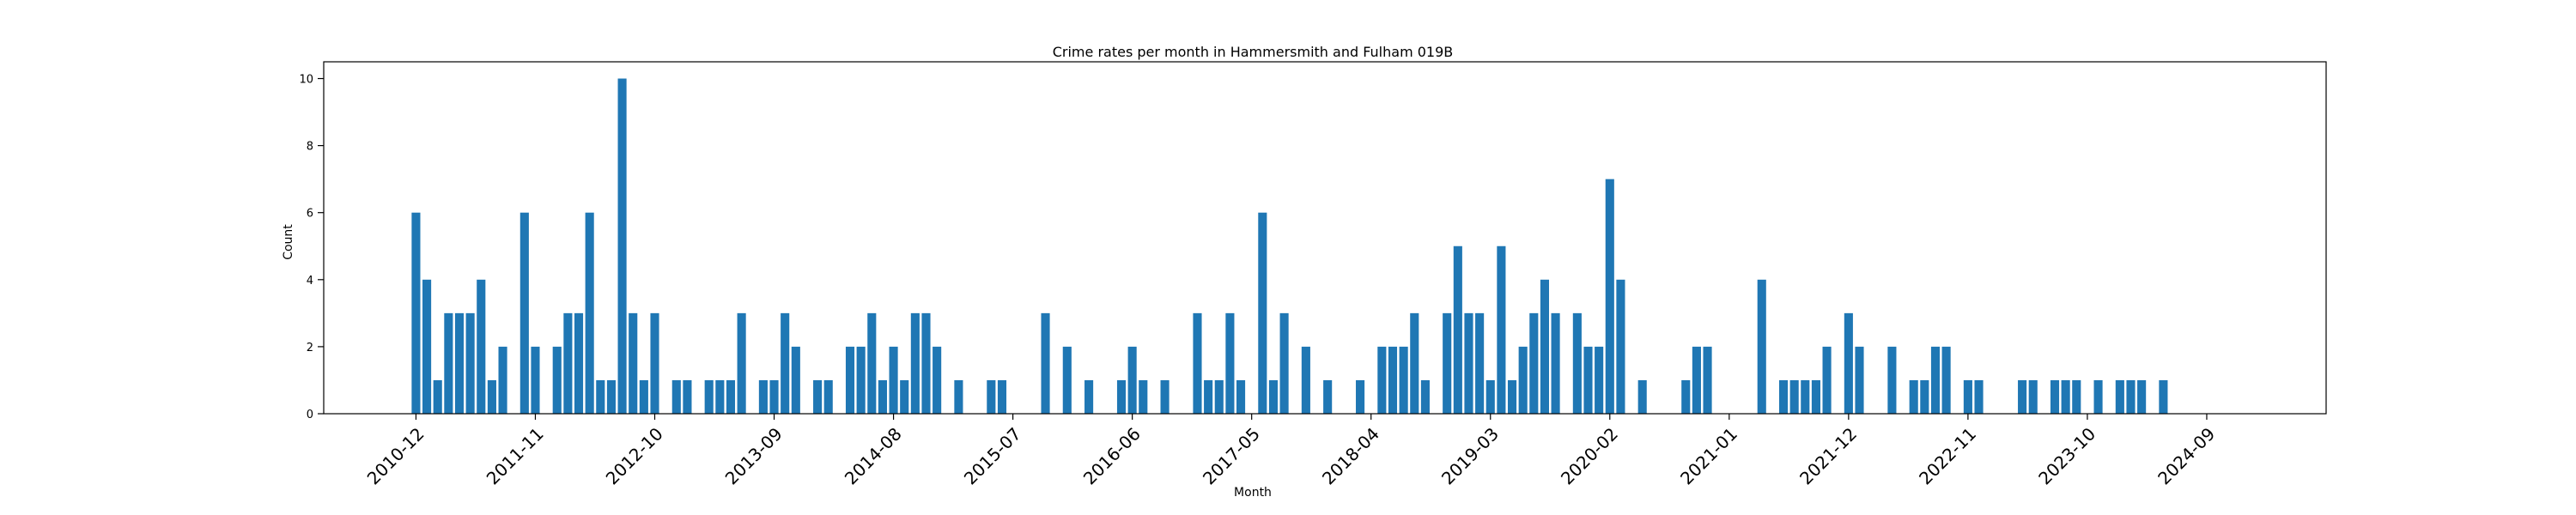 The width and height of the screenshot is (2576, 515). Describe the element at coordinates (306, 80) in the screenshot. I see `y-tick-label: 10` at that location.